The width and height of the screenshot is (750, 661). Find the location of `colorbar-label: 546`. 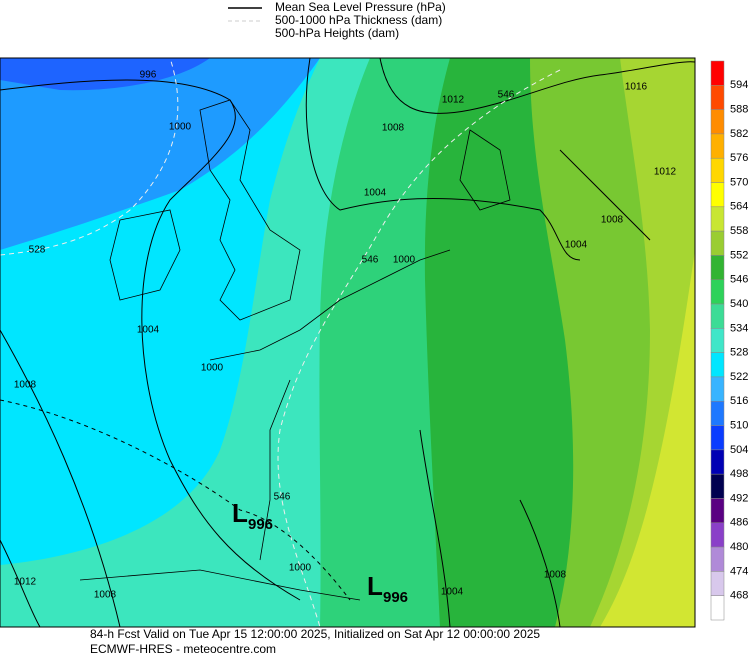

colorbar-label: 546 is located at coordinates (739, 280).